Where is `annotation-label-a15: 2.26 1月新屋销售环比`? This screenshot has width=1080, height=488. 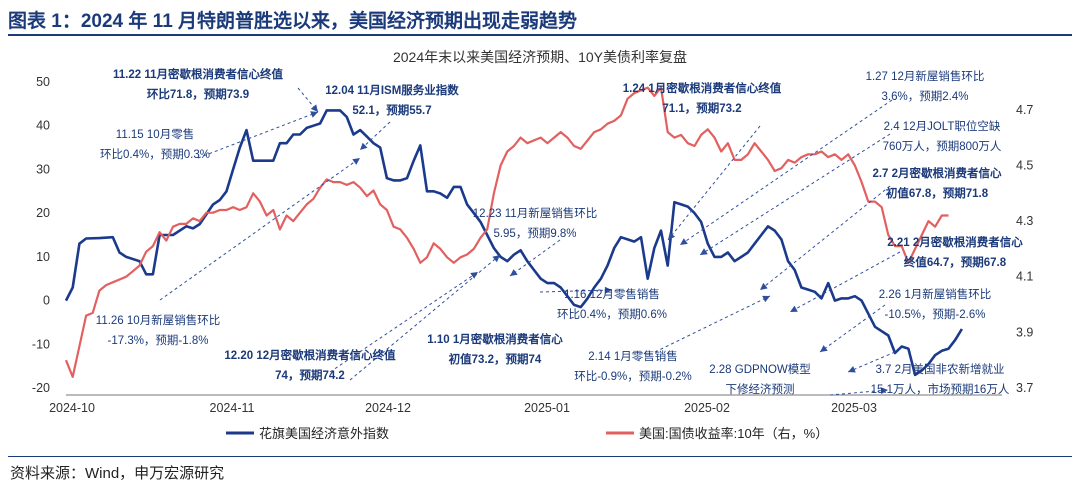 annotation-label-a15: 2.26 1月新屋销售环比 is located at coordinates (935, 294).